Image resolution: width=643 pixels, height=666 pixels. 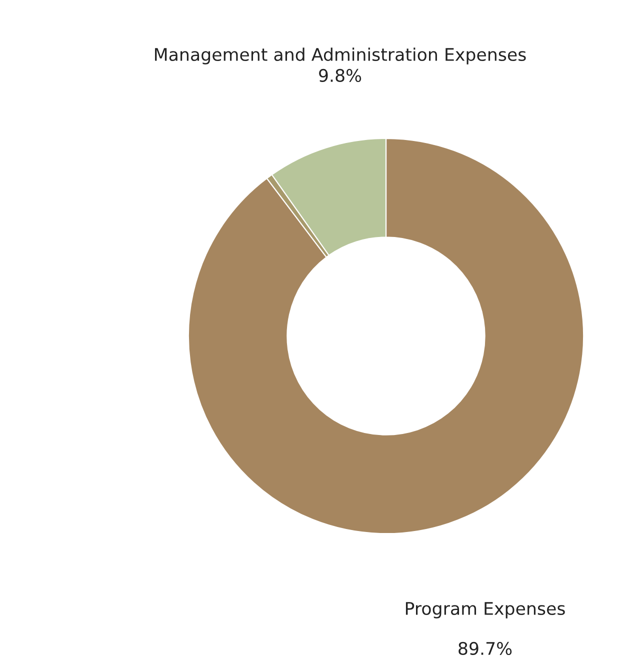 What do you see at coordinates (485, 649) in the screenshot?
I see `data-label: 89.7%` at bounding box center [485, 649].